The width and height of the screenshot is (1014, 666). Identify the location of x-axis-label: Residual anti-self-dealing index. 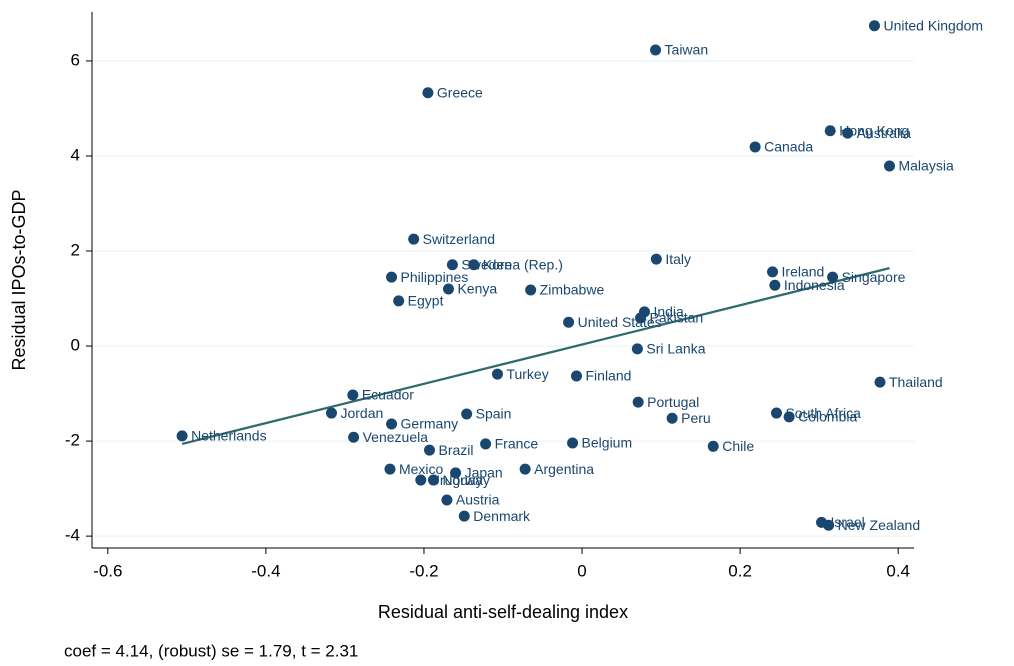
(503, 612).